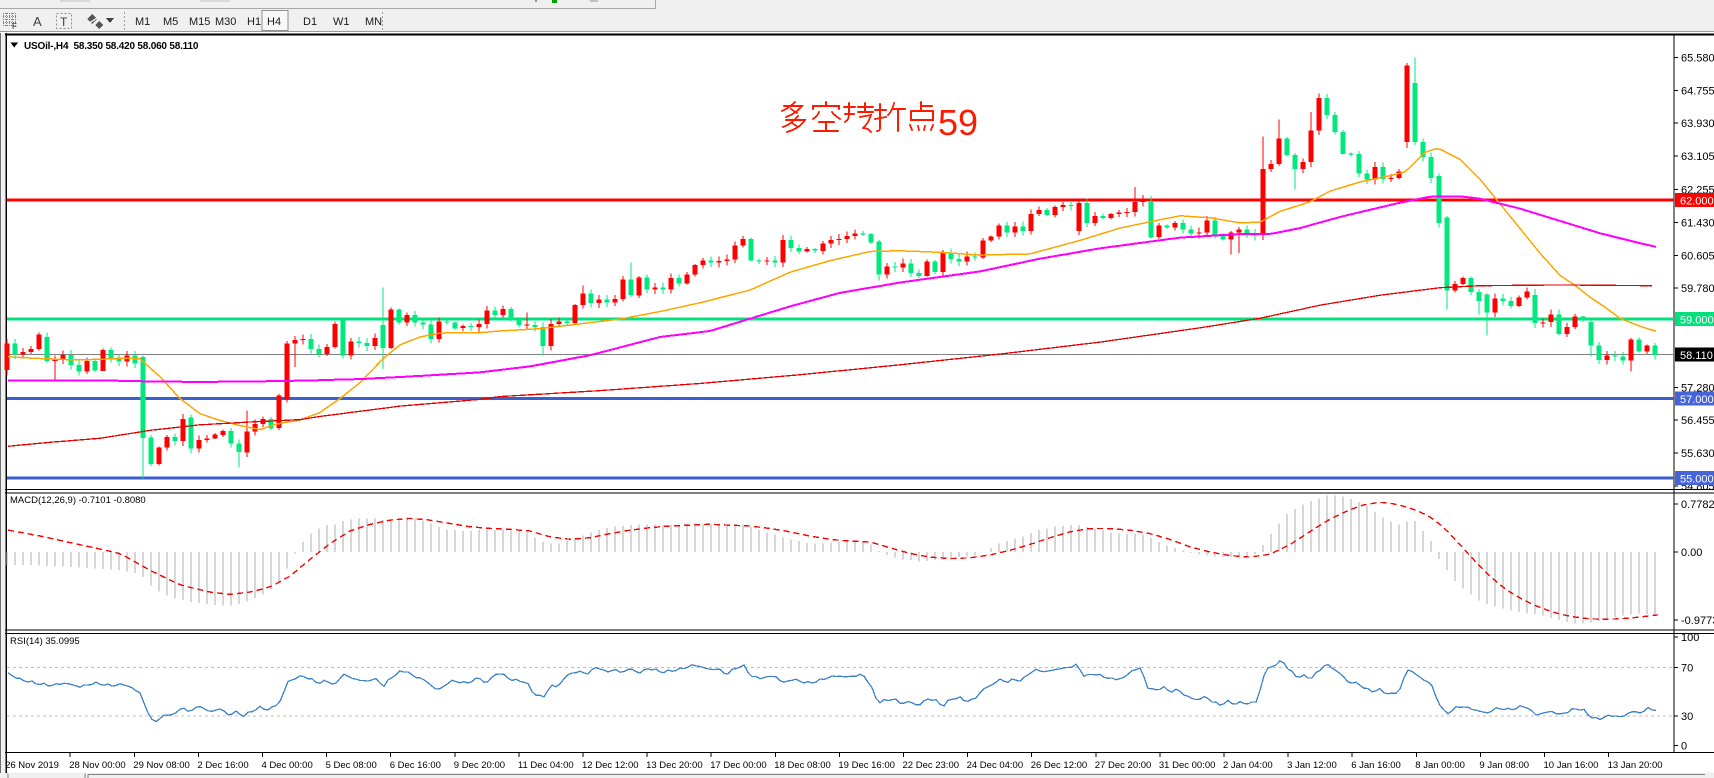  I want to click on svg-text: 100, so click(1690, 638).